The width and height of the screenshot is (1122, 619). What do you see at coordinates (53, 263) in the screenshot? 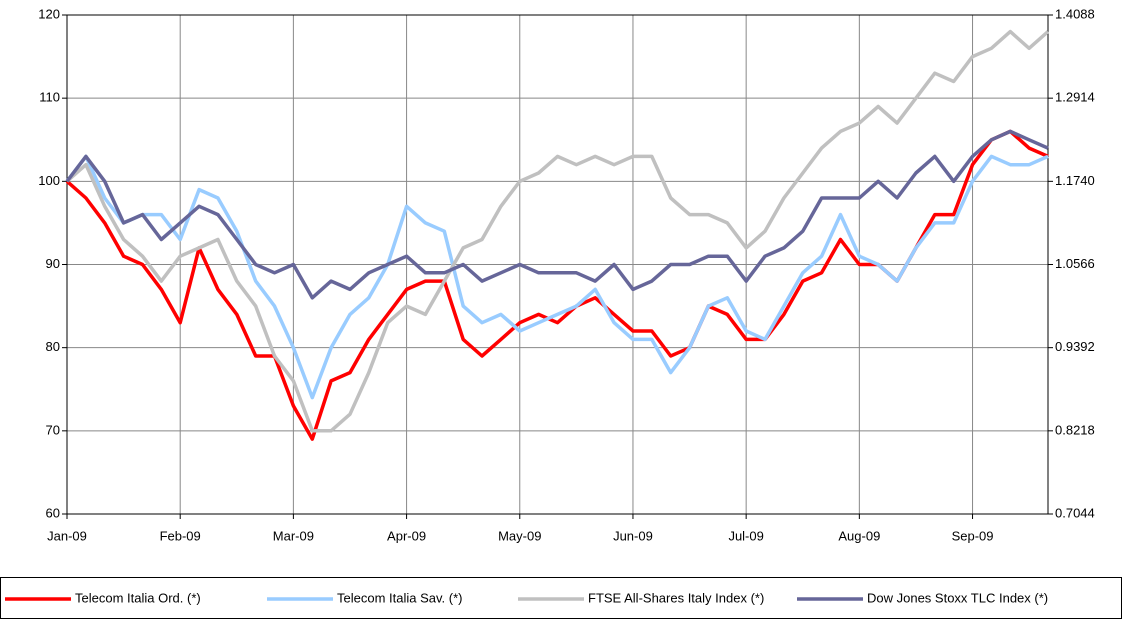
I see `y-tick-label: 90` at bounding box center [53, 263].